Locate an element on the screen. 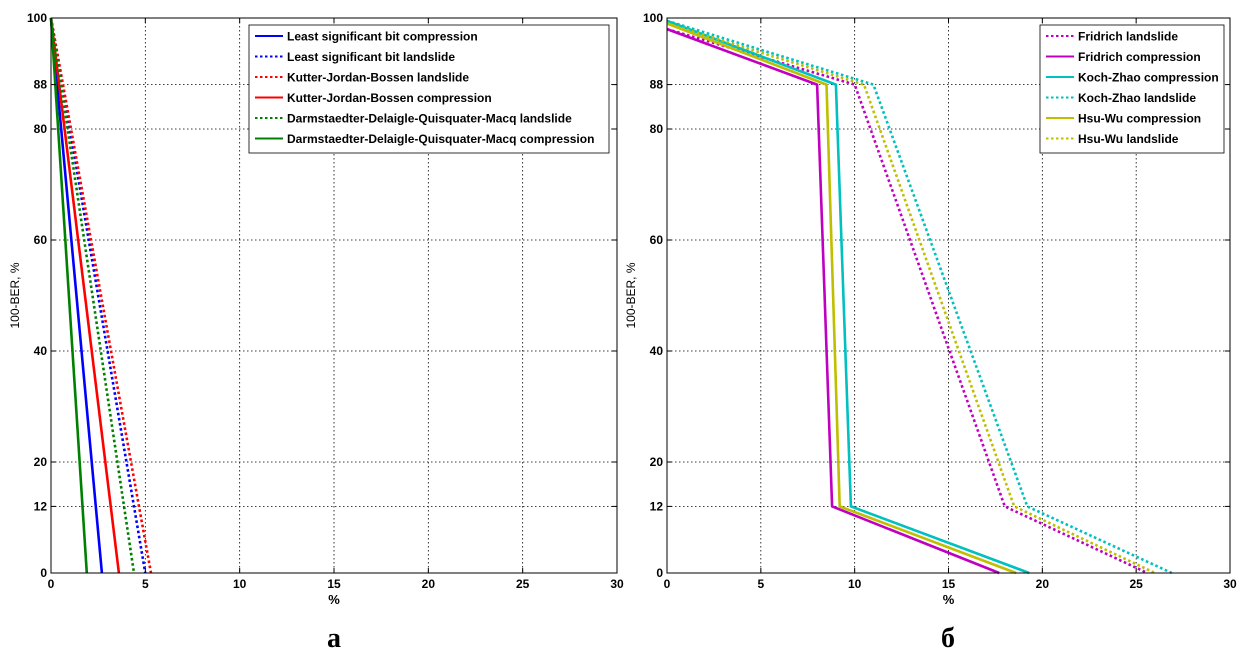  panel-caption: а is located at coordinates (334, 638).